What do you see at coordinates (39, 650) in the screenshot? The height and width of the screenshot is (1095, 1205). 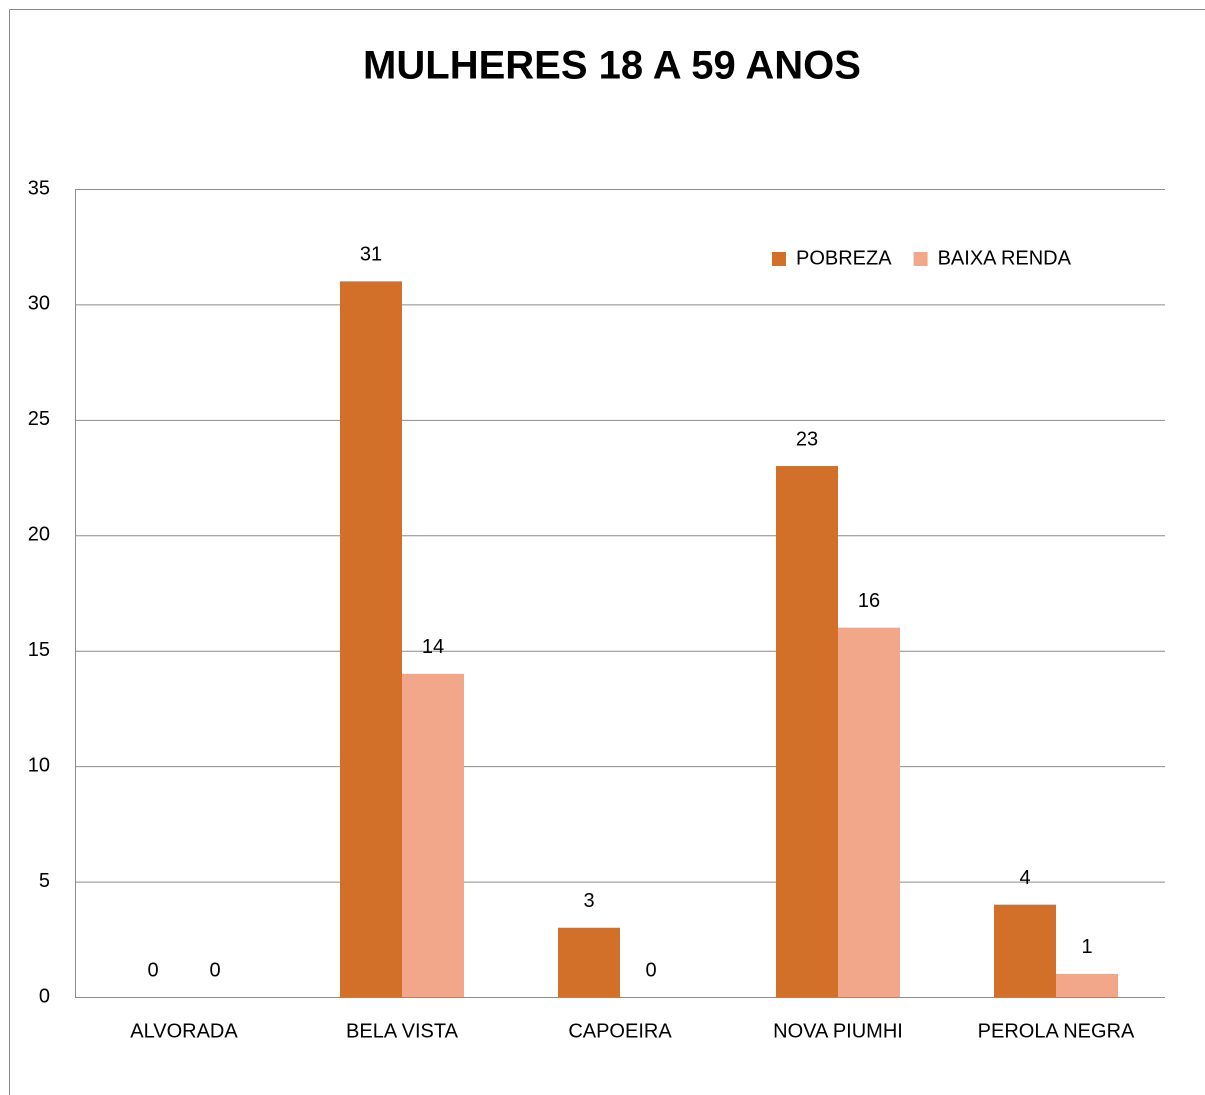 I see `y-tick-label: 15` at bounding box center [39, 650].